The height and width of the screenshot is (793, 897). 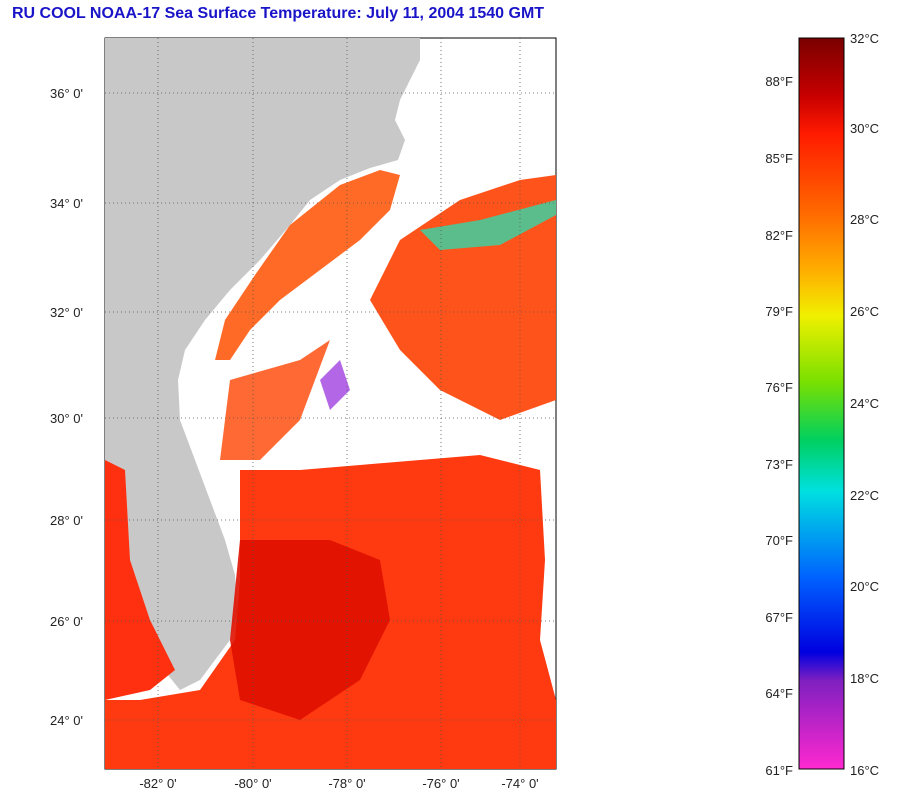 I want to click on fahrenheit-label-70: 70°F, so click(x=779, y=540).